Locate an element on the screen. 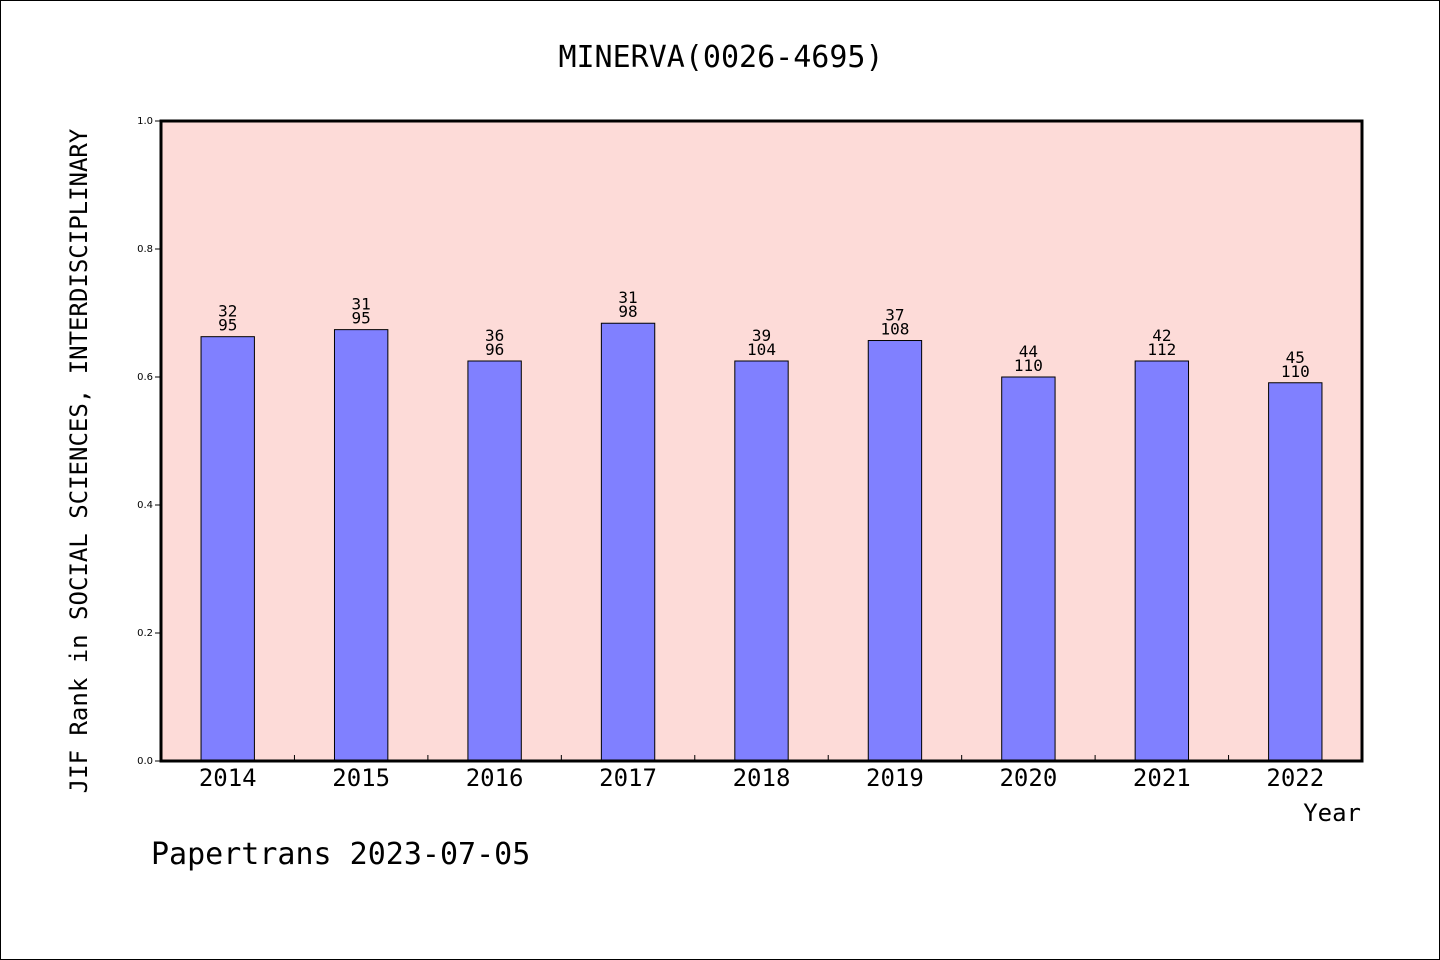 This screenshot has width=1440, height=960. bar-rank-label: 36 is located at coordinates (494, 335).